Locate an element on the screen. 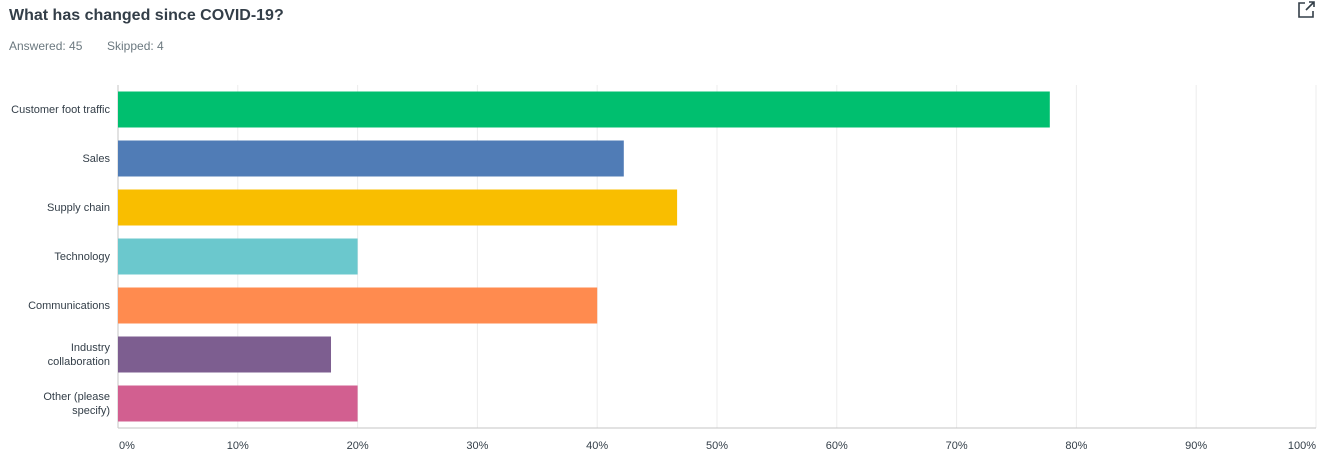 This screenshot has width=1319, height=464. external-link-icon is located at coordinates (1306, 9).